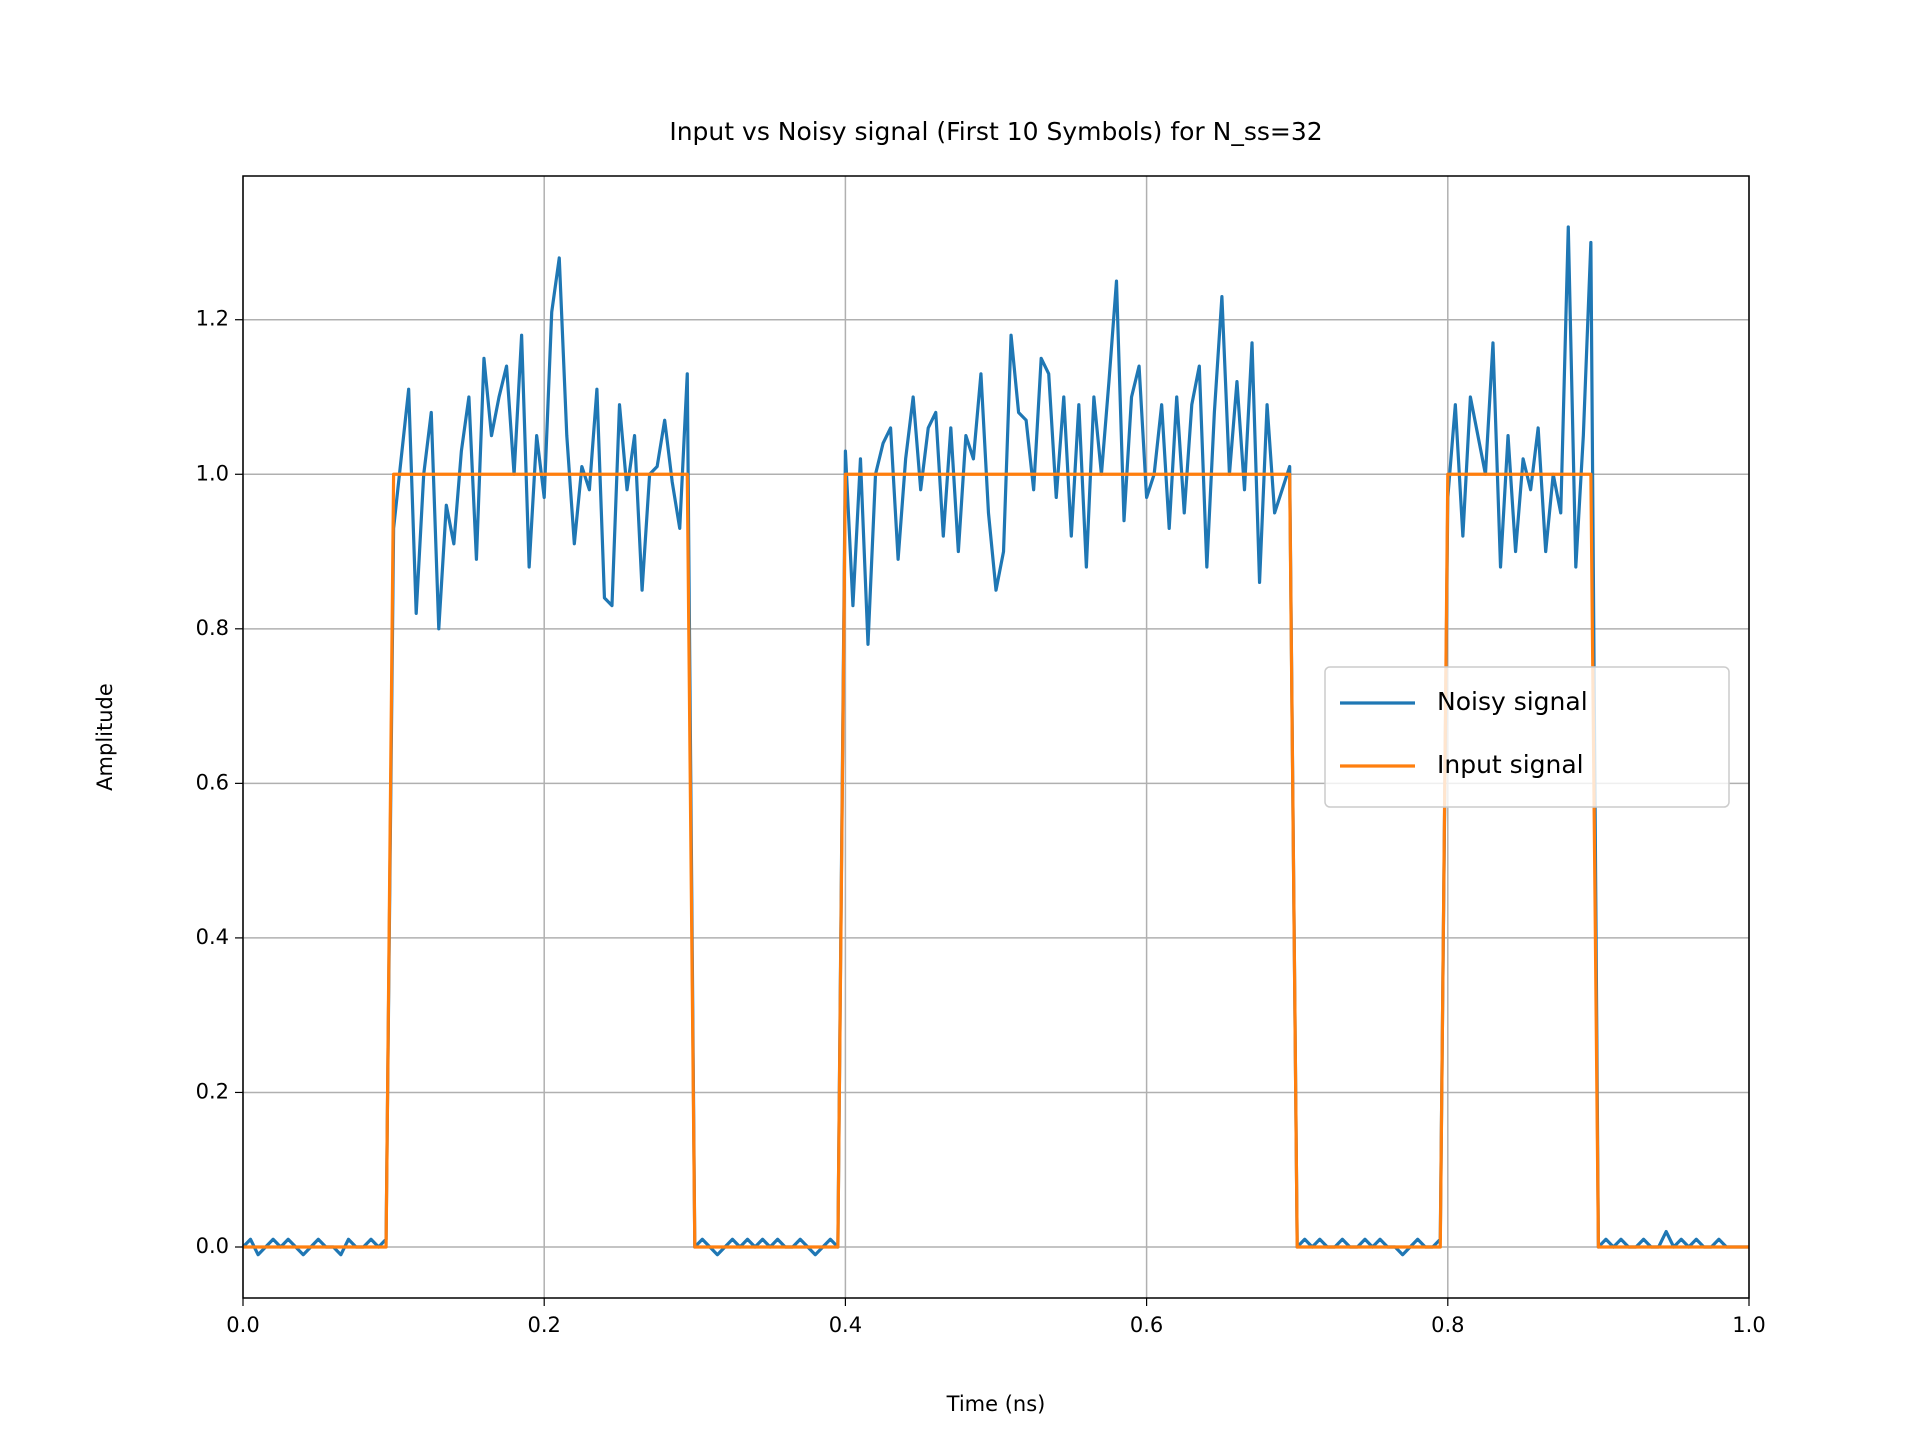  I want to click on x-tick-label: 1.0, so click(1748, 1325).